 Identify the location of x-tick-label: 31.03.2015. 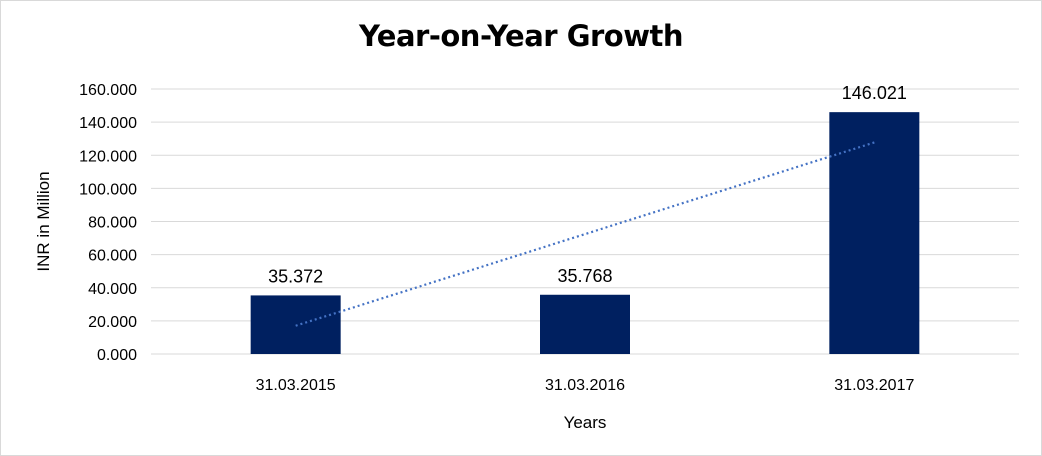
(296, 385).